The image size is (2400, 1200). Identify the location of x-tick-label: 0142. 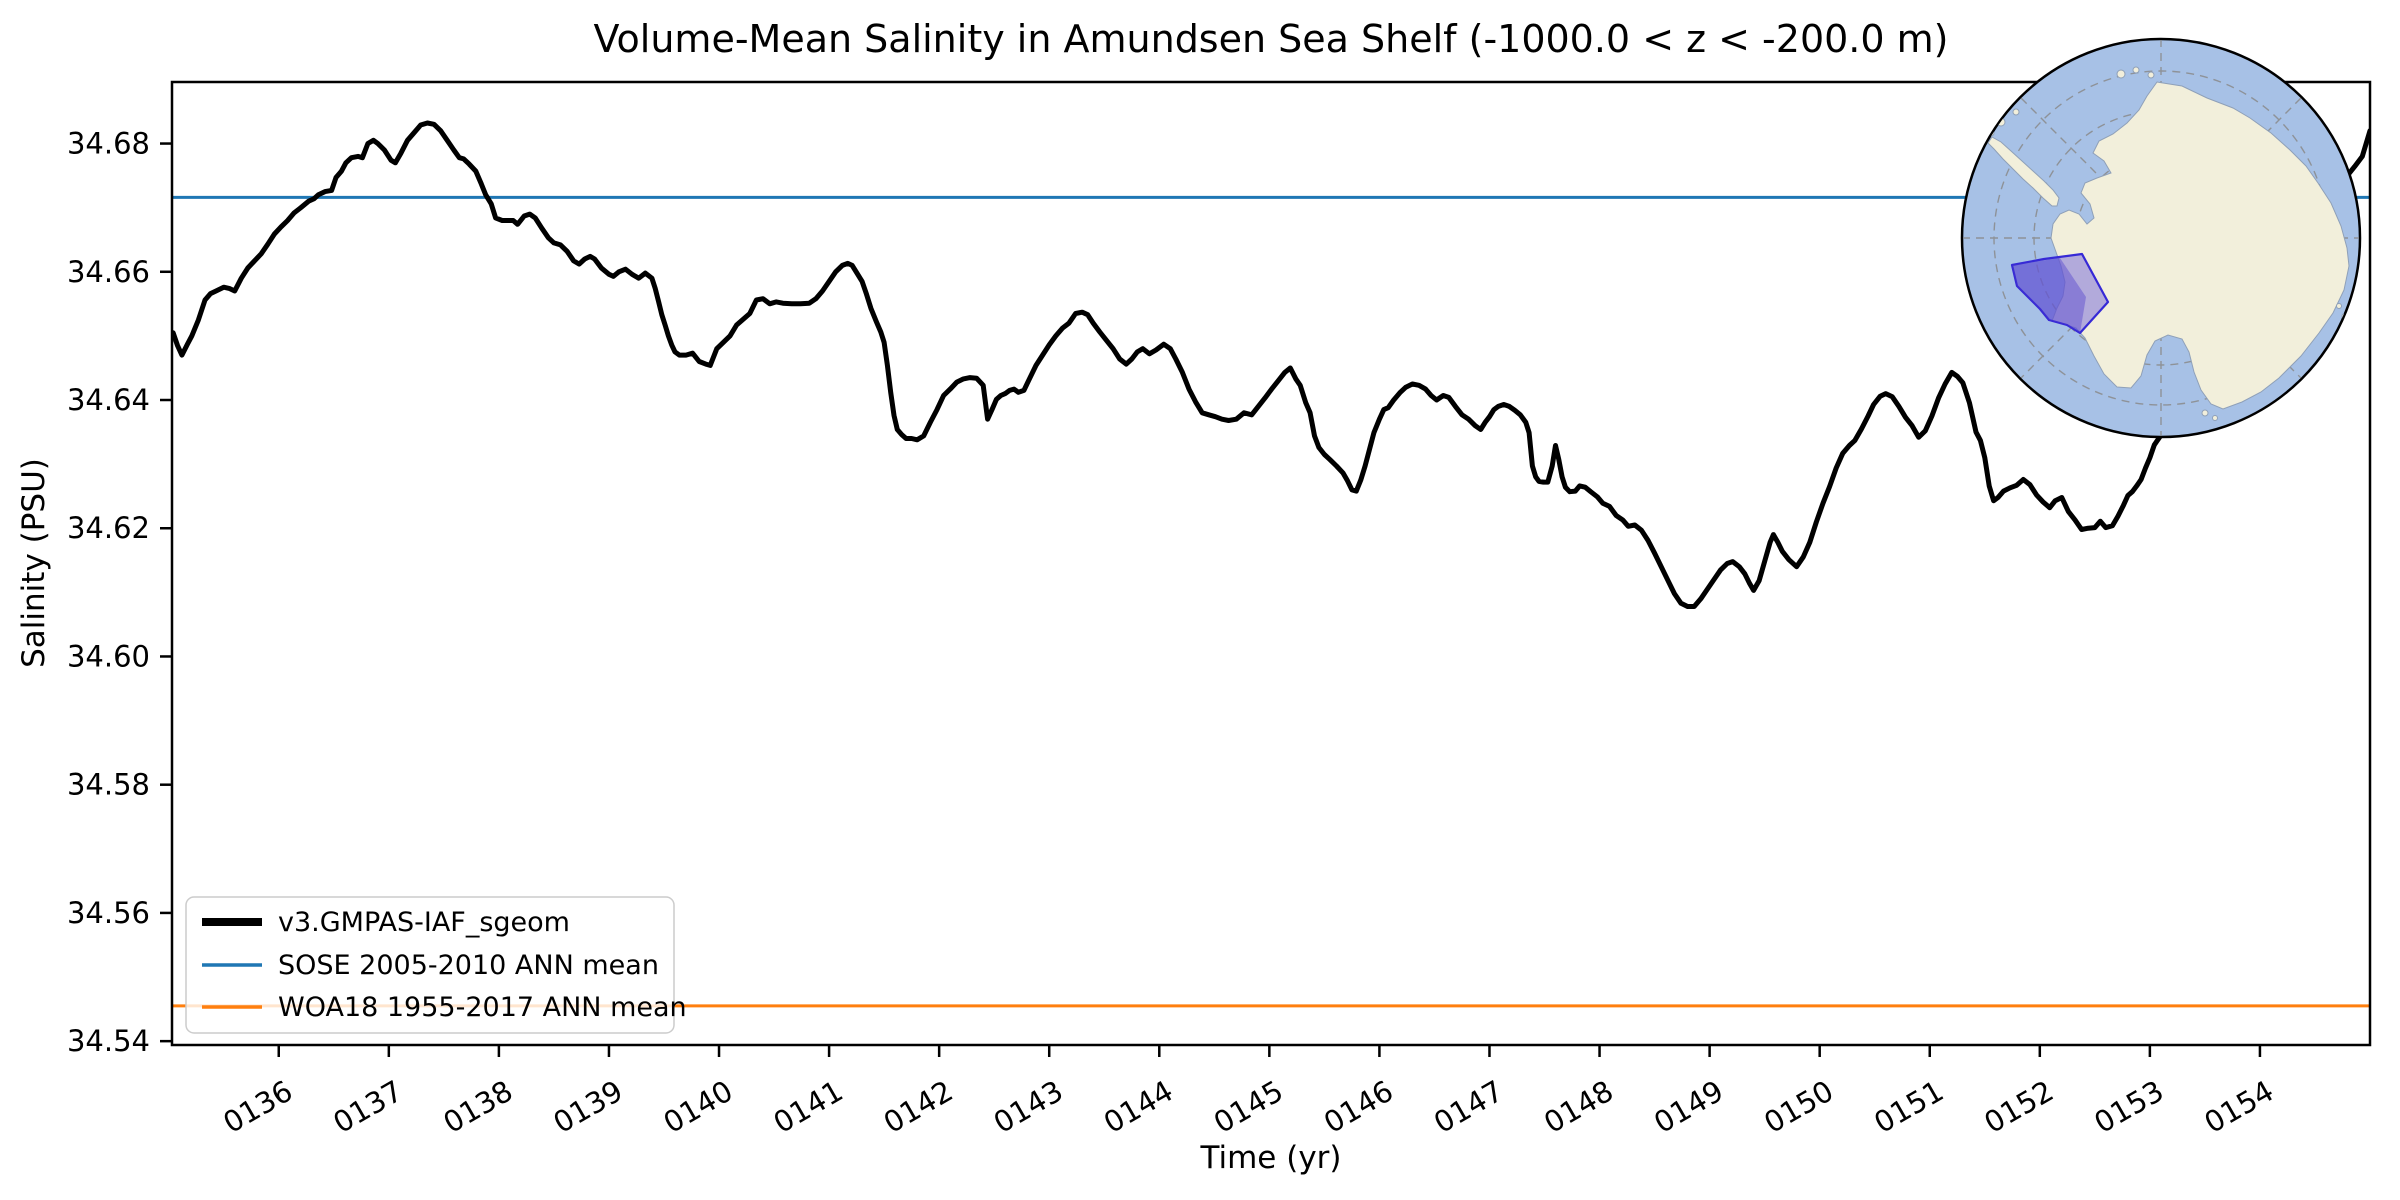
(918, 1107).